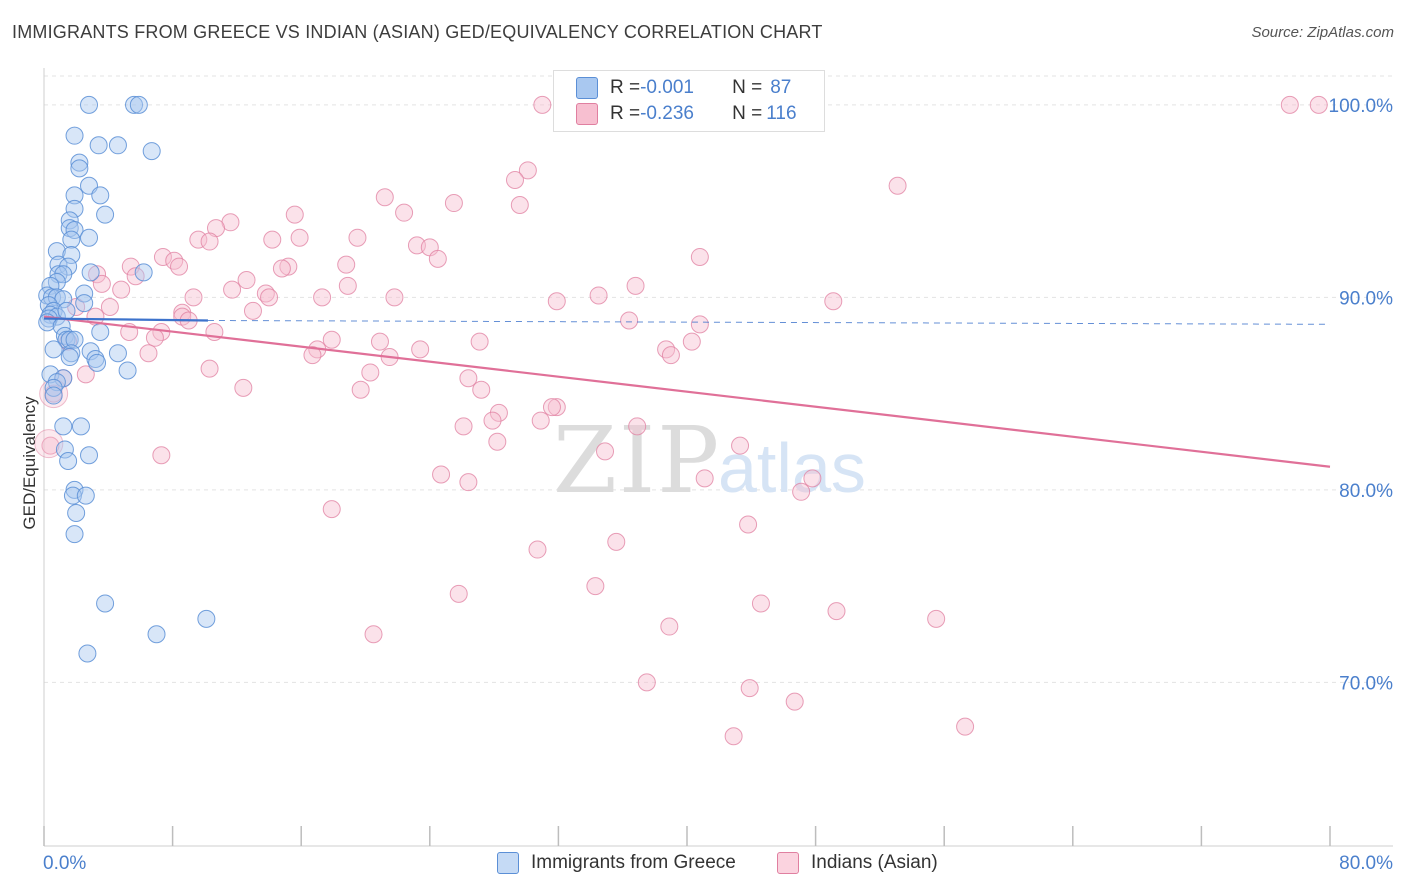  Describe the element at coordinates (781, 113) in the screenshot. I see `stats-n-value: 116` at that location.